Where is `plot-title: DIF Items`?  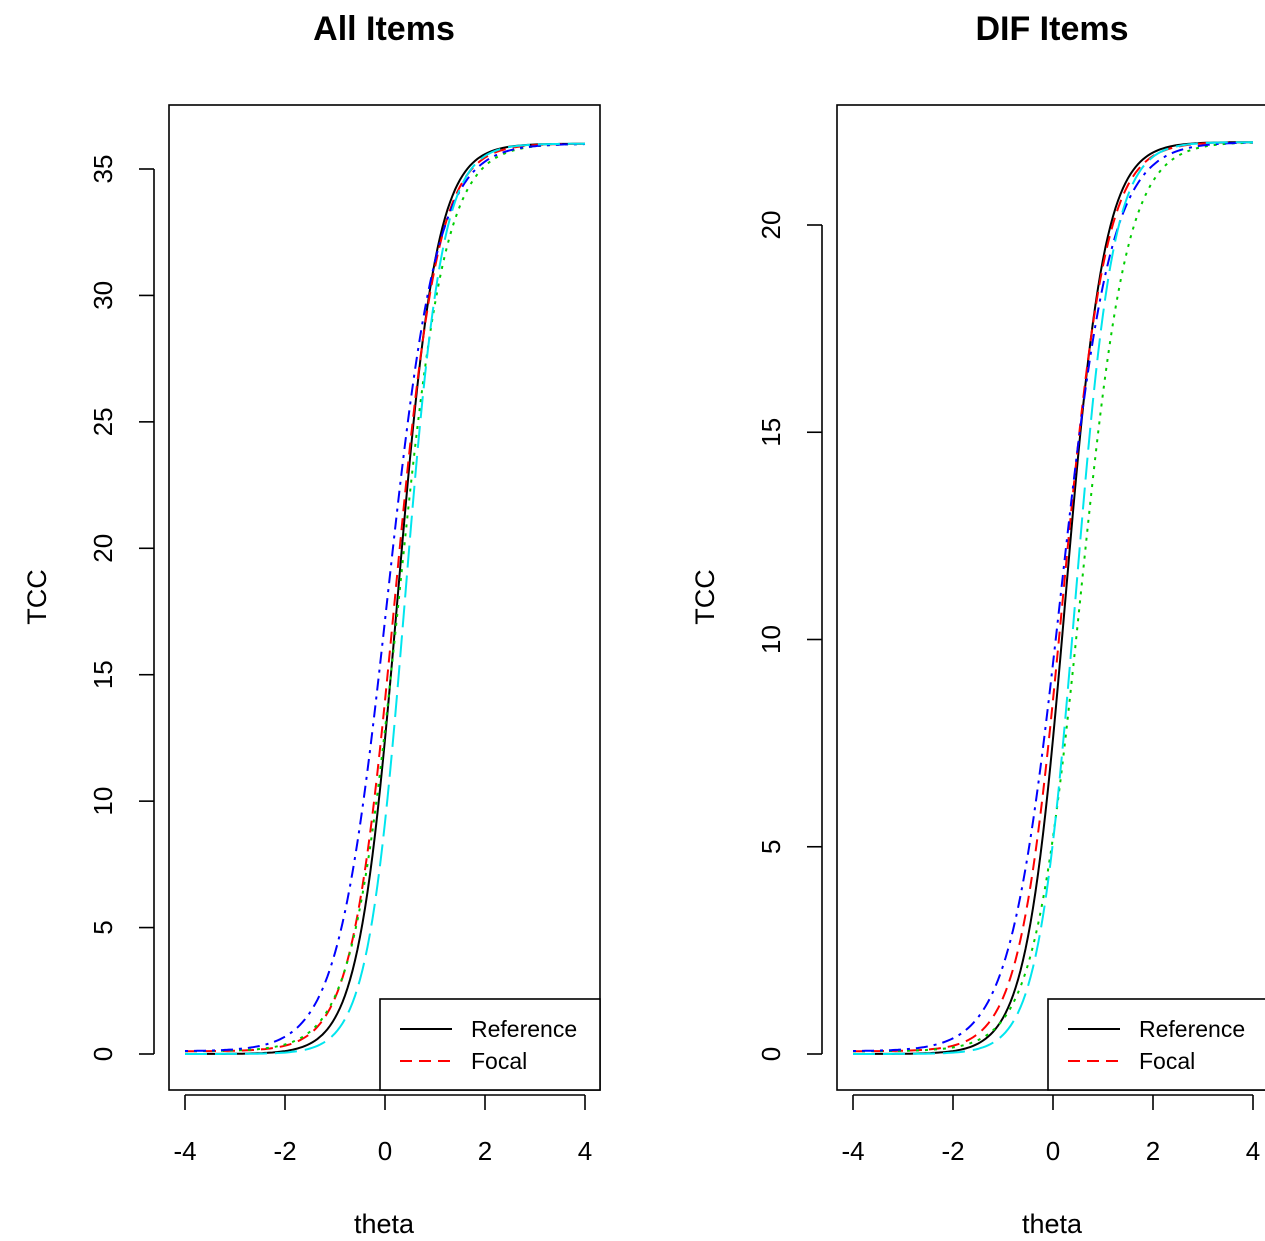 plot-title: DIF Items is located at coordinates (1051, 29).